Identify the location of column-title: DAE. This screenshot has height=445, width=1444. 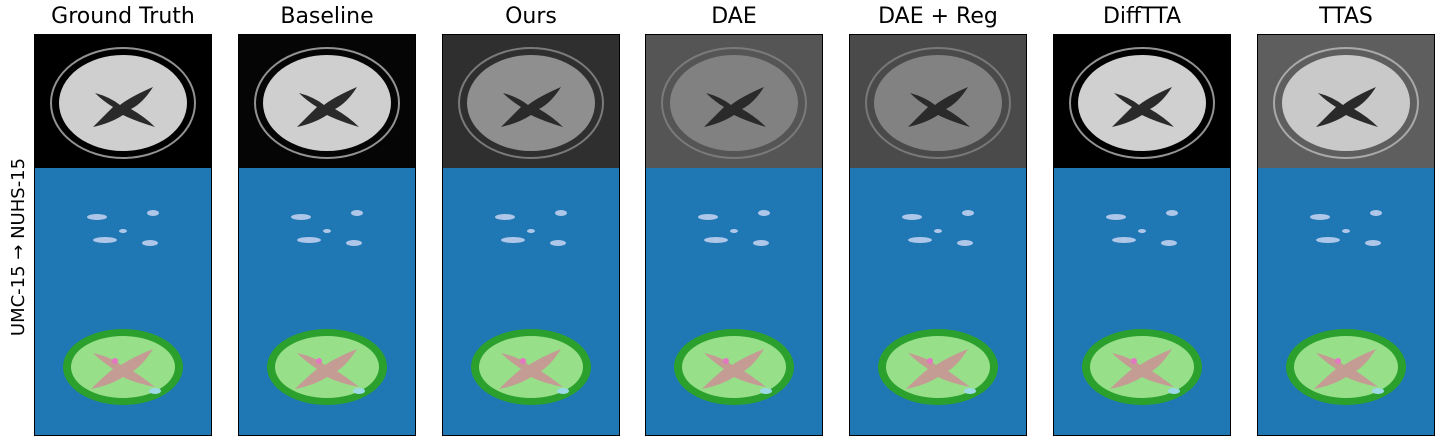
(734, 16).